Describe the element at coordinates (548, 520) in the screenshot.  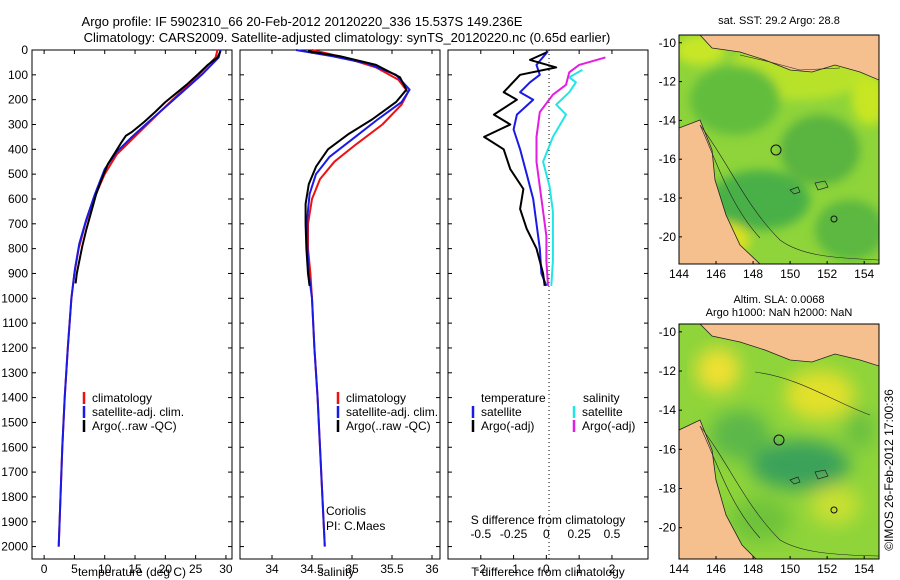
I see `difference-xlabel-top: S difference from climatology` at that location.